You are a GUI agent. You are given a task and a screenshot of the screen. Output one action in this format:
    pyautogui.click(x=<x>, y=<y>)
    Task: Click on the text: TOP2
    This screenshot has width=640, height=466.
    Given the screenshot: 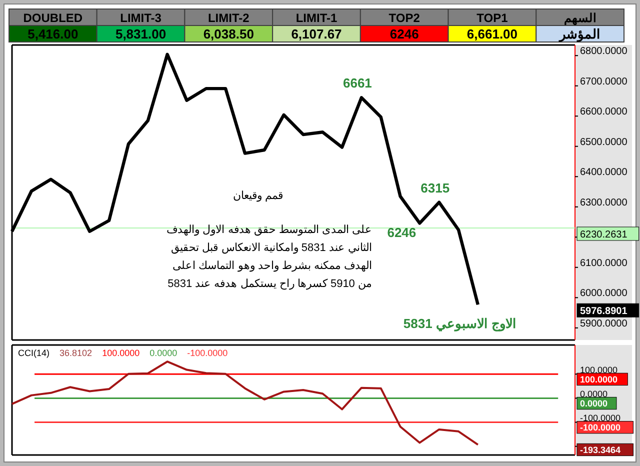 What is the action you would take?
    pyautogui.click(x=404, y=17)
    